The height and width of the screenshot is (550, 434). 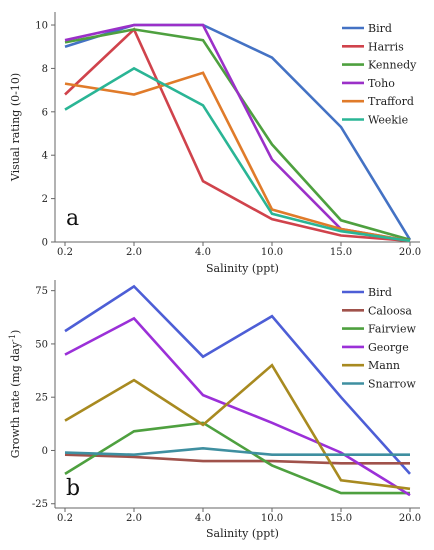 What do you see at coordinates (384, 365) in the screenshot?
I see `legend-label-mann: Mann` at bounding box center [384, 365].